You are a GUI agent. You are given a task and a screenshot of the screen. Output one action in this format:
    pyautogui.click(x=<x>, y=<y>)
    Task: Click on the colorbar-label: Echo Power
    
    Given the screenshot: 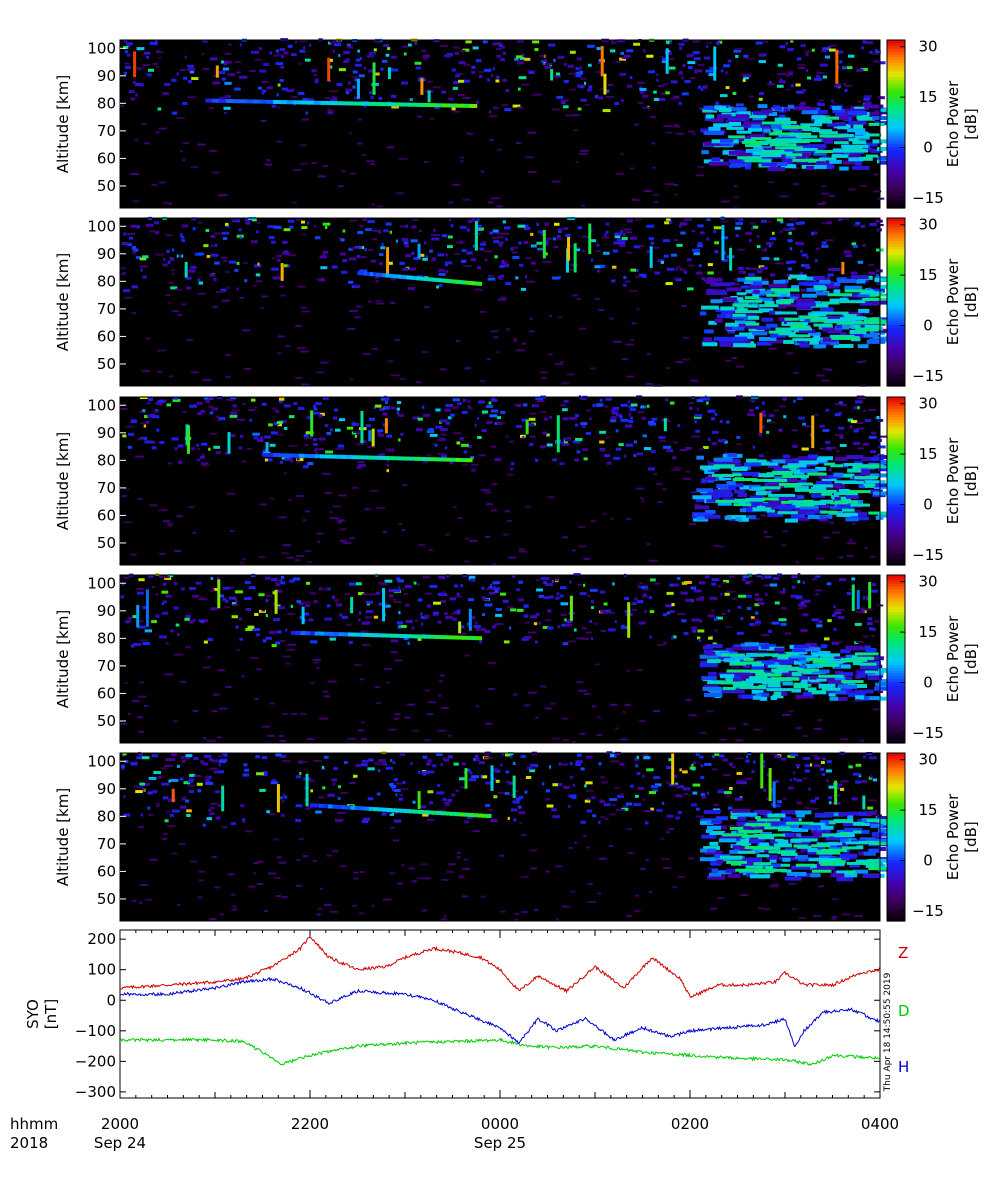 What is the action you would take?
    pyautogui.click(x=953, y=658)
    